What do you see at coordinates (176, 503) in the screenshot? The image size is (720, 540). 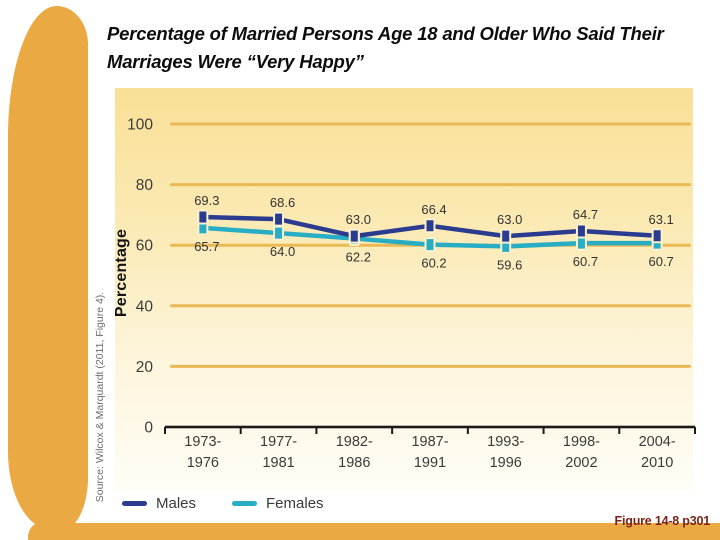 I see `legend-label-males: Males` at bounding box center [176, 503].